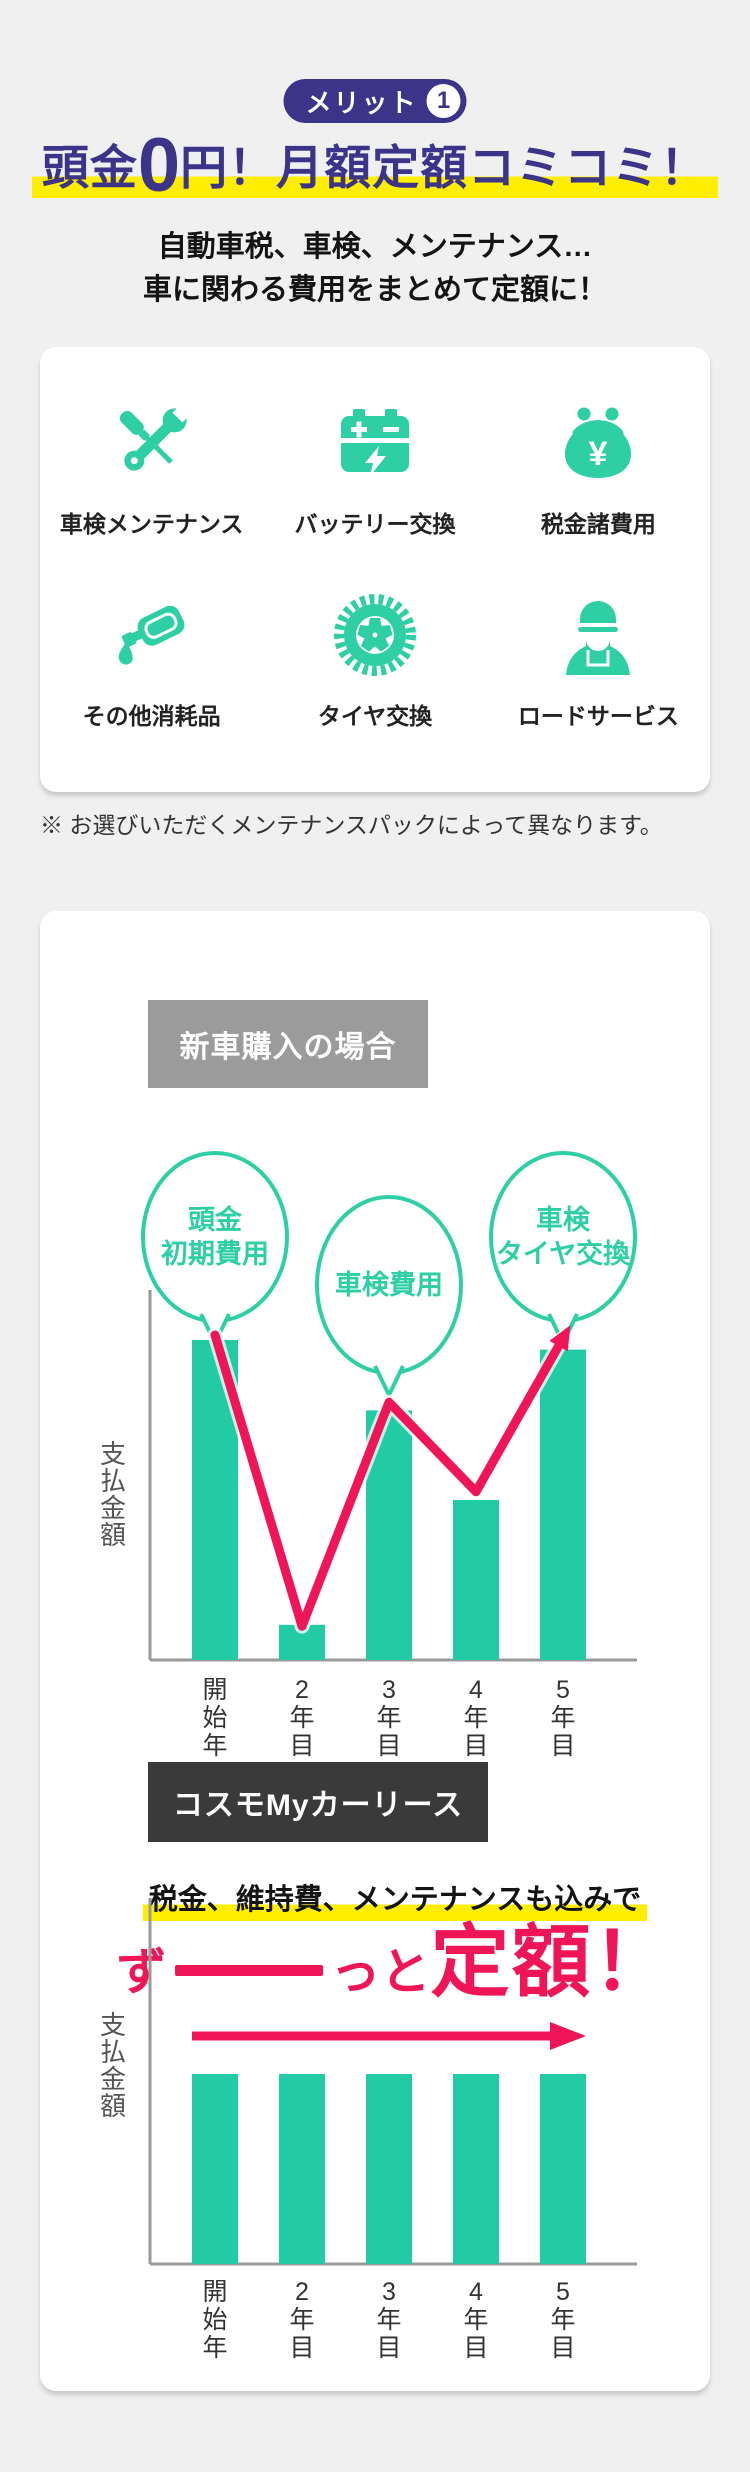 This screenshot has width=750, height=2472. Describe the element at coordinates (389, 2036) in the screenshot. I see `constant-price-arrow` at that location.